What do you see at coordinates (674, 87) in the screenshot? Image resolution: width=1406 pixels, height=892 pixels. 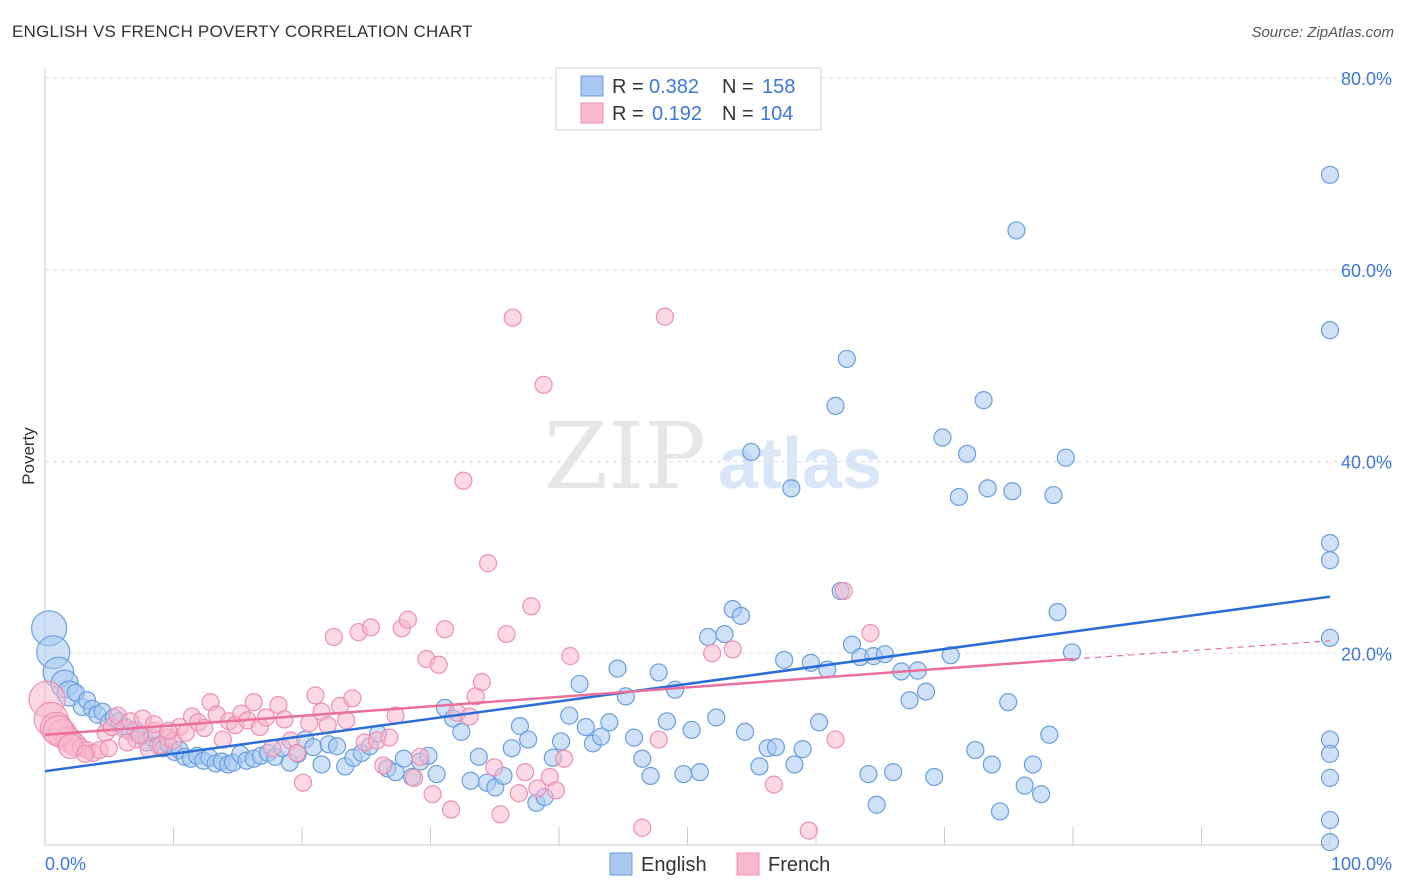 I see `legend-english-r-value: 0.382` at bounding box center [674, 87].